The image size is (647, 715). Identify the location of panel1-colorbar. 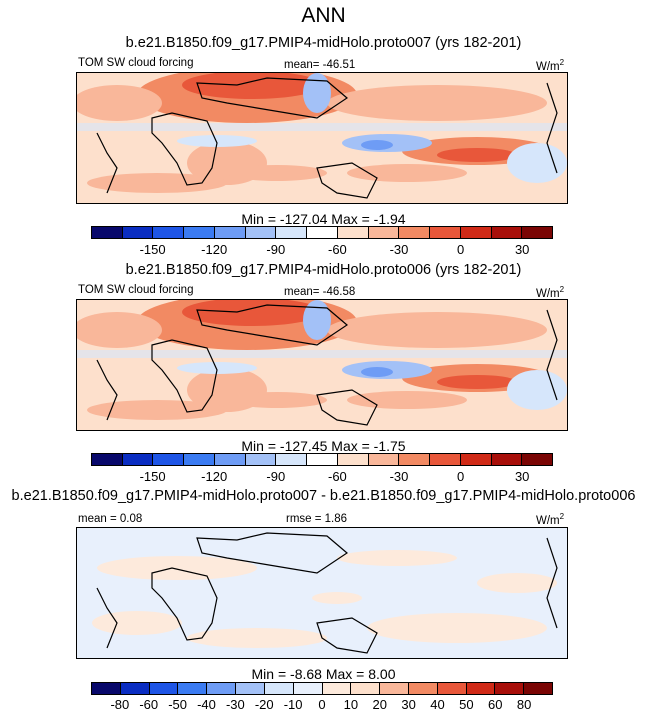
(322, 232).